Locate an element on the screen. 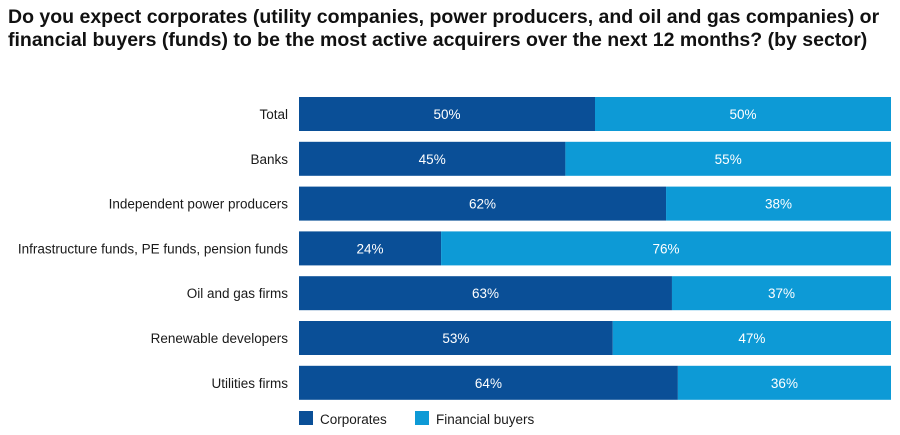 Image resolution: width=900 pixels, height=435 pixels. bar-banks-corporates is located at coordinates (432, 158).